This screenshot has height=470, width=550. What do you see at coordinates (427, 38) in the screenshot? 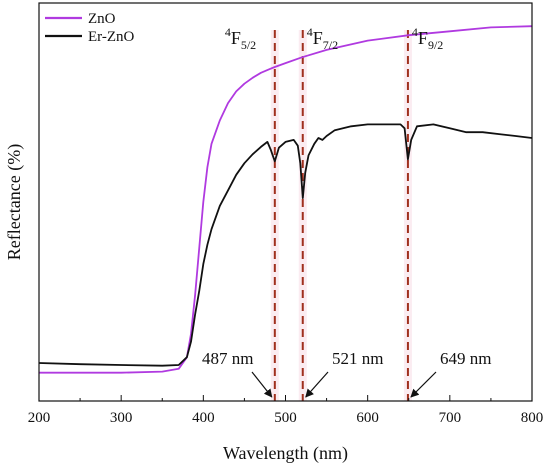
I see `term-label-3: 4F9/2` at bounding box center [427, 38].